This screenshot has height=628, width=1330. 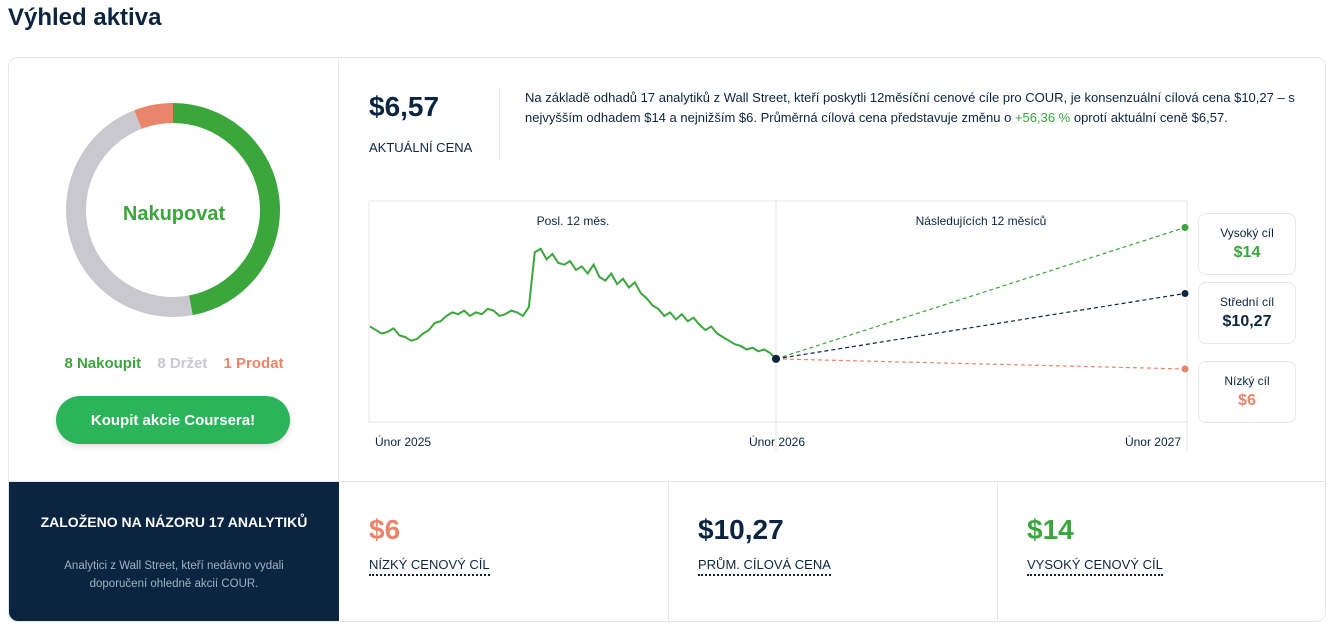 I want to click on donut-slice-sell, so click(x=154, y=116).